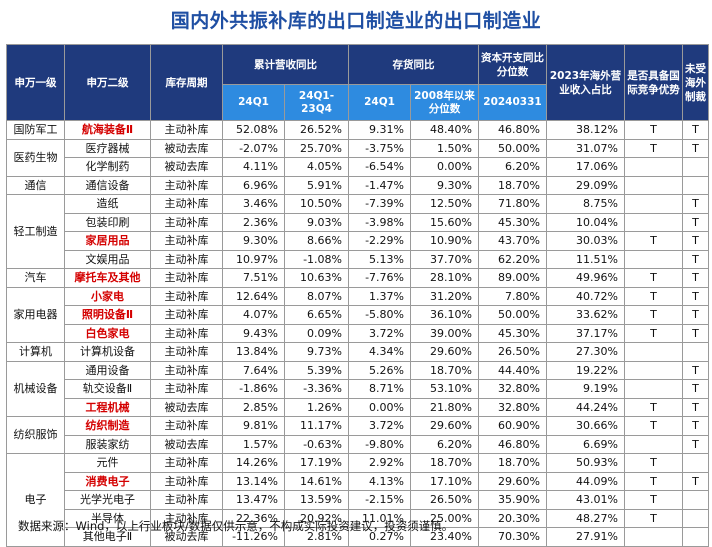  Describe the element at coordinates (186, 82) in the screenshot. I see `header-cycle: 库存周期` at that location.